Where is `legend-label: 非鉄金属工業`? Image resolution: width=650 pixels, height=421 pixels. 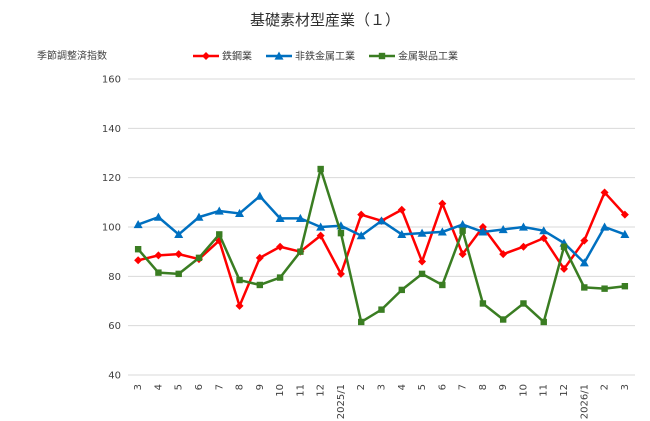 legend-label: 非鉄金属工業 is located at coordinates (325, 56).